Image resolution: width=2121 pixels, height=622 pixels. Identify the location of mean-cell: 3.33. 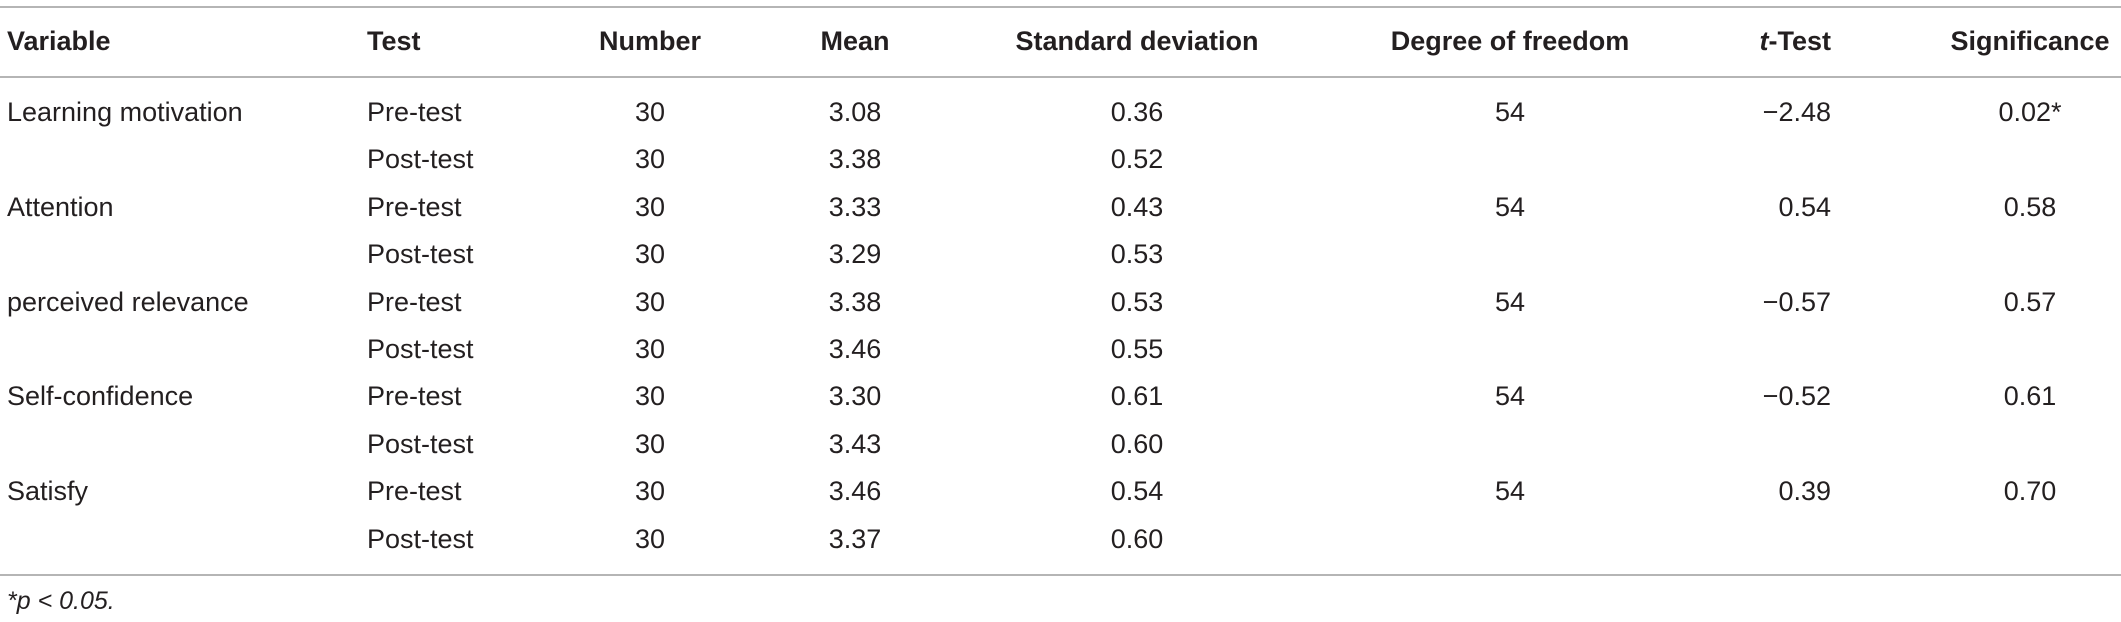
(855, 206).